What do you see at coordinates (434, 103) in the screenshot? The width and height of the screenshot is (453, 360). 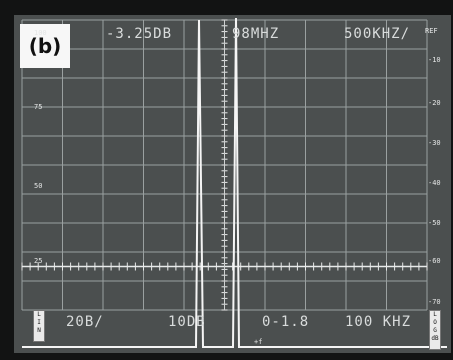 I see `right-scale-label: -20` at bounding box center [434, 103].